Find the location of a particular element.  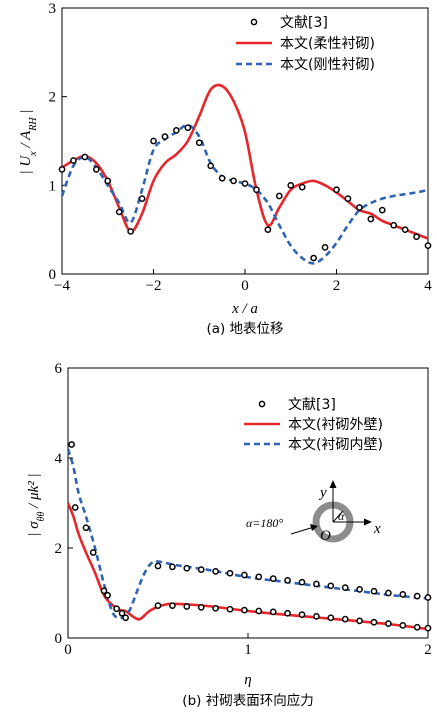

chart-a-legend-marker is located at coordinates (254, 22).